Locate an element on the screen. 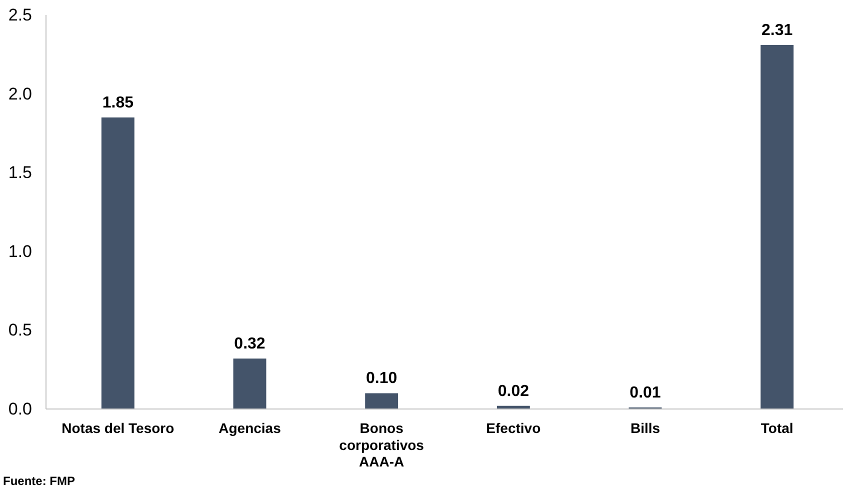 The image size is (847, 489). data-label: 2.31 is located at coordinates (777, 30).